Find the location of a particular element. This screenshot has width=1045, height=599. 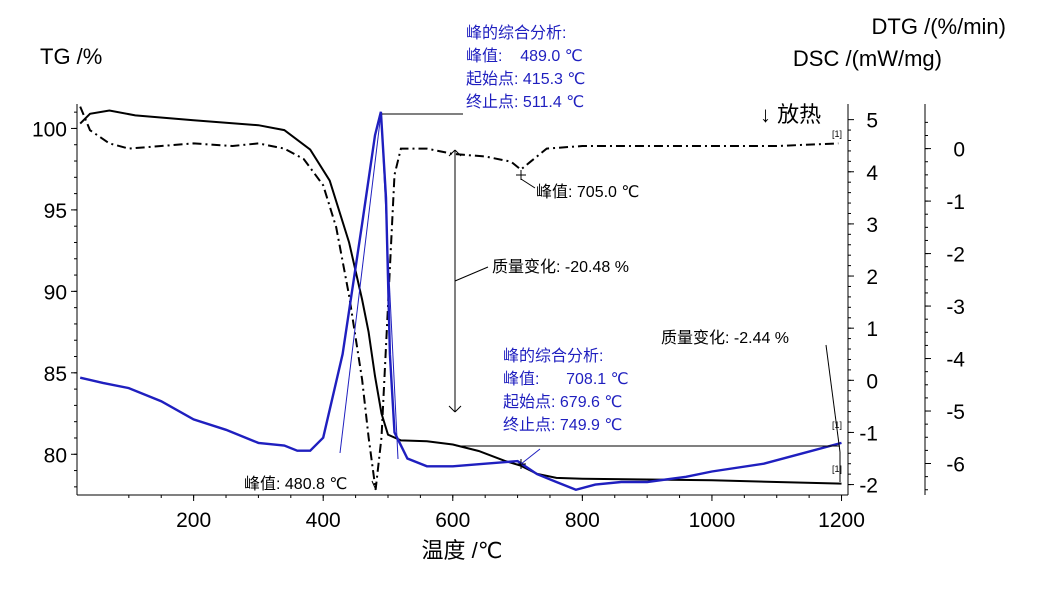

dsc-tick-label: -1 is located at coordinates (868, 433).